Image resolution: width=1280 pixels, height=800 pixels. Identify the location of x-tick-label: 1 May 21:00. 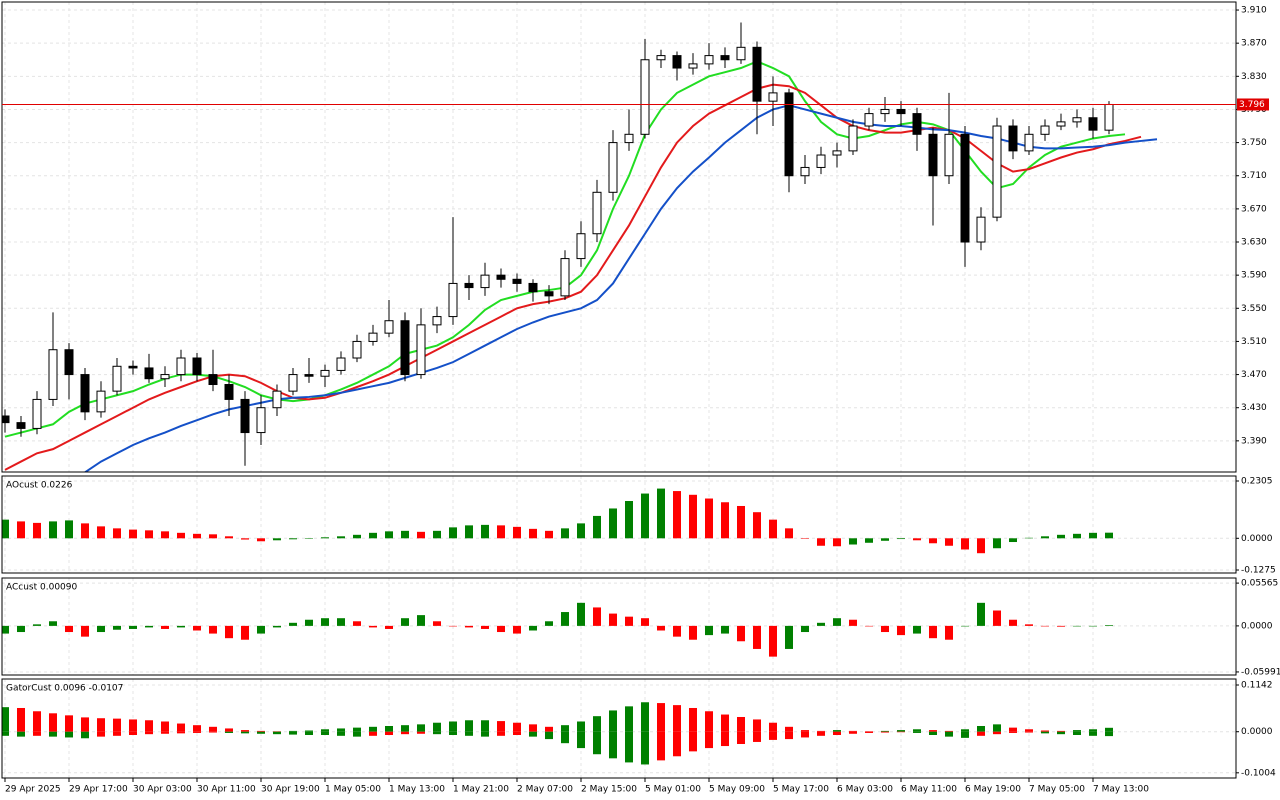
(481, 790).